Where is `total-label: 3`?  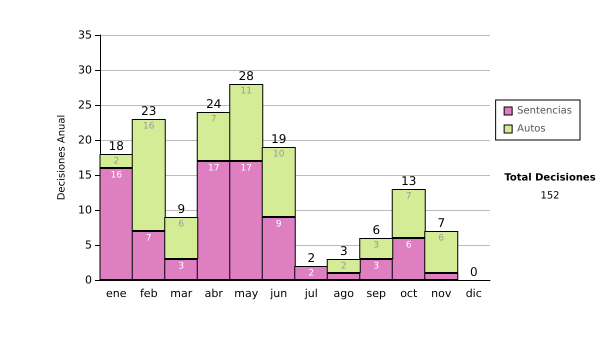
total-label: 3 is located at coordinates (344, 251).